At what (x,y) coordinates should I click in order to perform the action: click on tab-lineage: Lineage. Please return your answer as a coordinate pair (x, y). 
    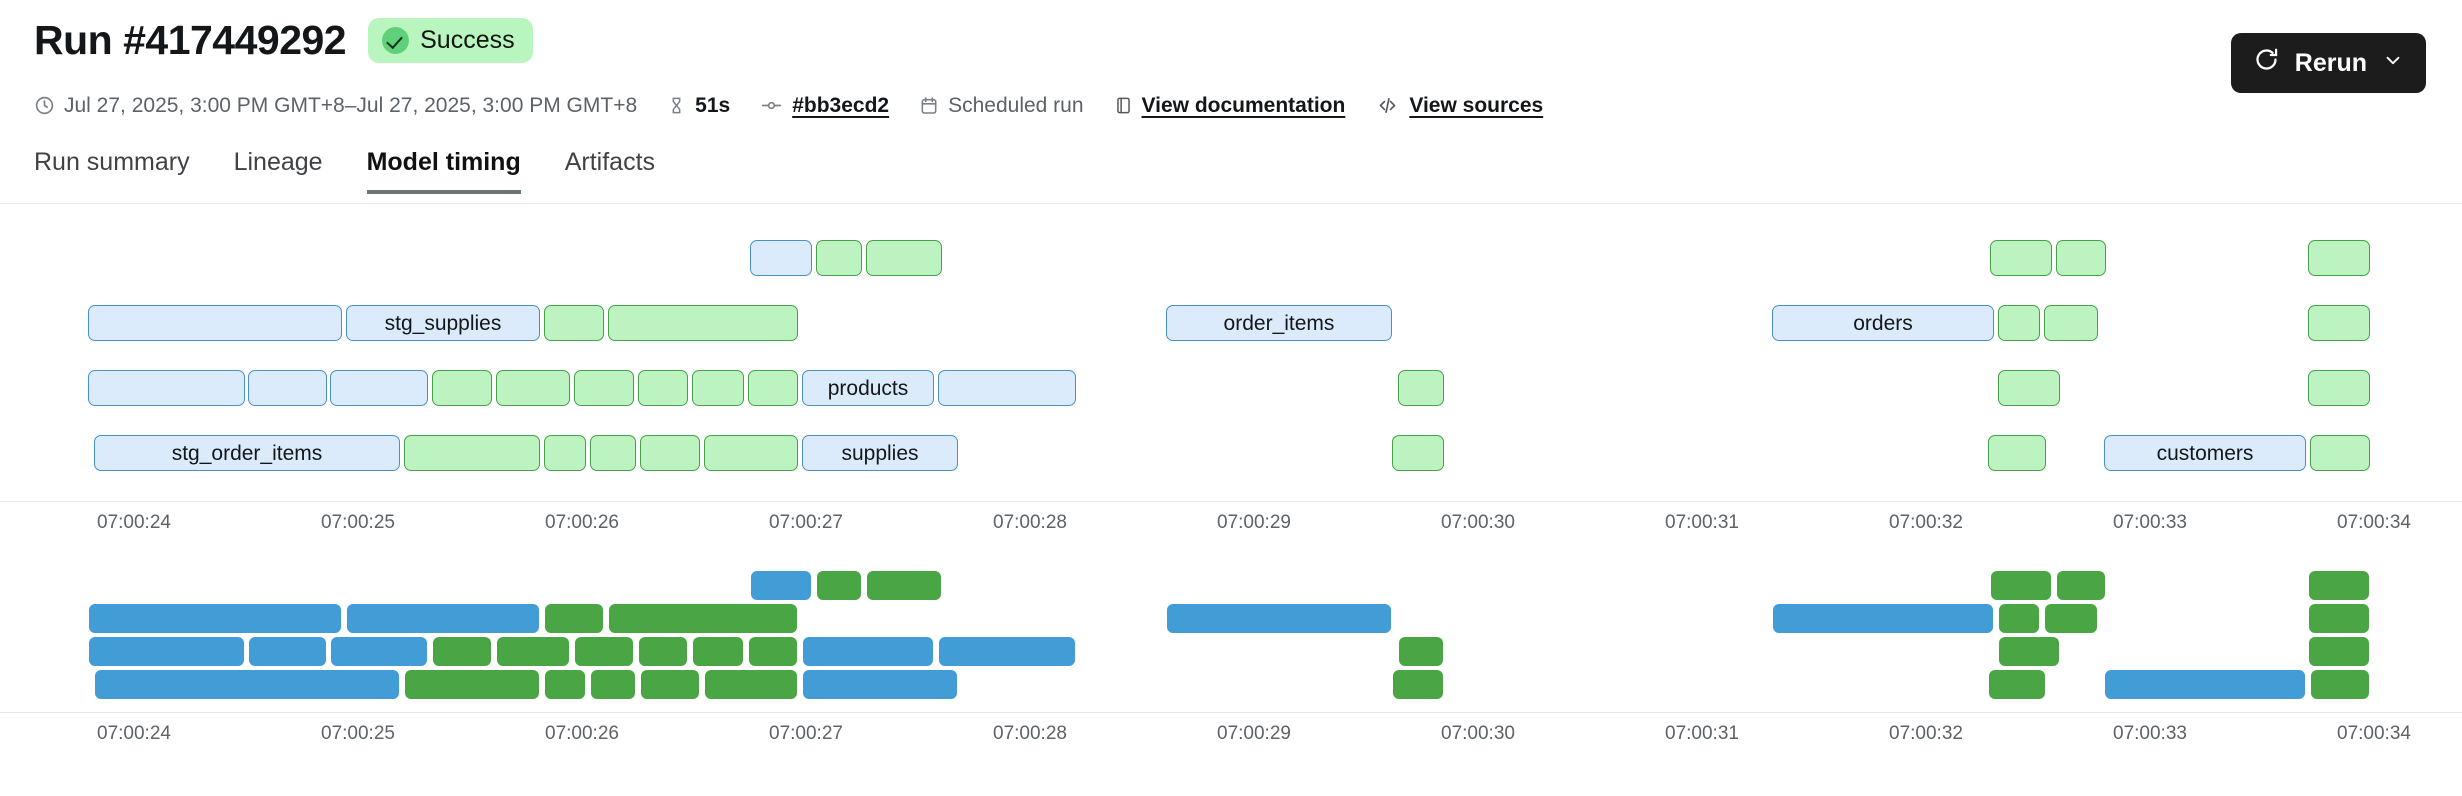
    Looking at the image, I should click on (278, 162).